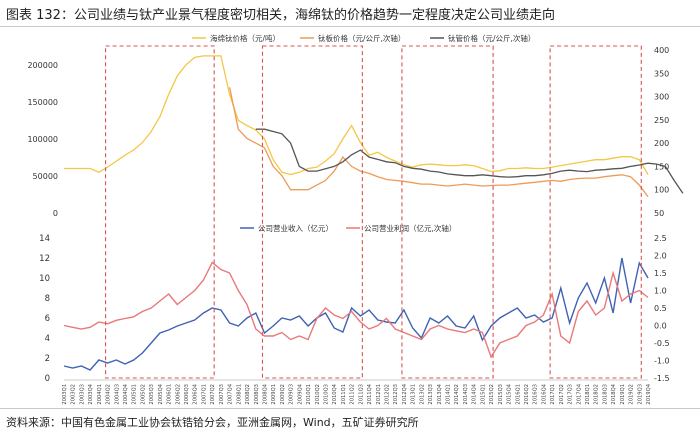 The width and height of the screenshot is (700, 437). I want to click on top-legend-label: 海绵钛价格（元/吨）, so click(245, 38).